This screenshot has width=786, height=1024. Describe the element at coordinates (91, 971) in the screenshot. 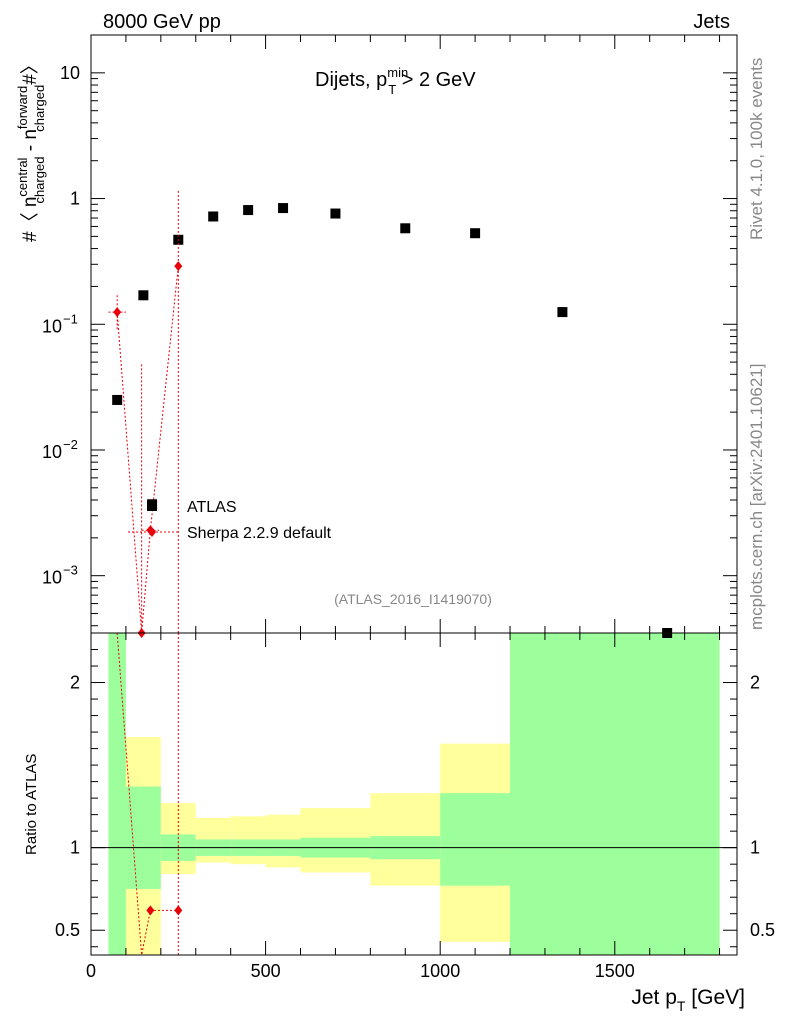

I see `x-tick-label: 0` at that location.